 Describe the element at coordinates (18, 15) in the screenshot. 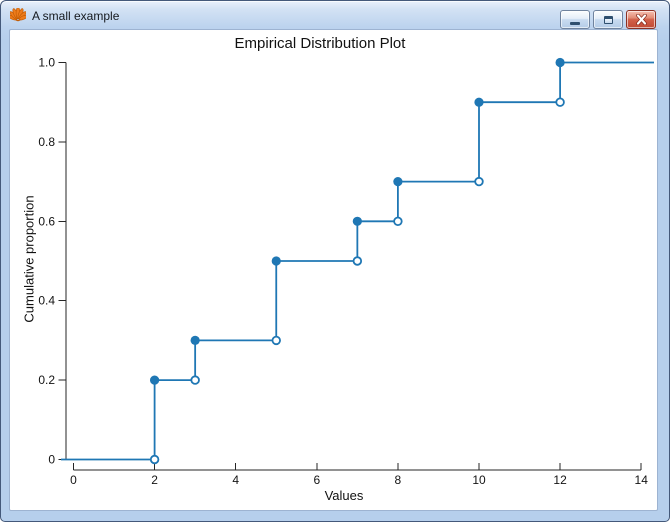

I see `shell-icon` at that location.